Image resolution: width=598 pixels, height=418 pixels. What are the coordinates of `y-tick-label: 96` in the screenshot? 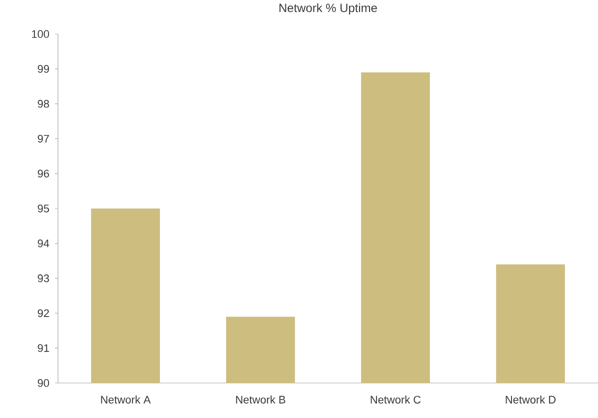 It's located at (43, 174).